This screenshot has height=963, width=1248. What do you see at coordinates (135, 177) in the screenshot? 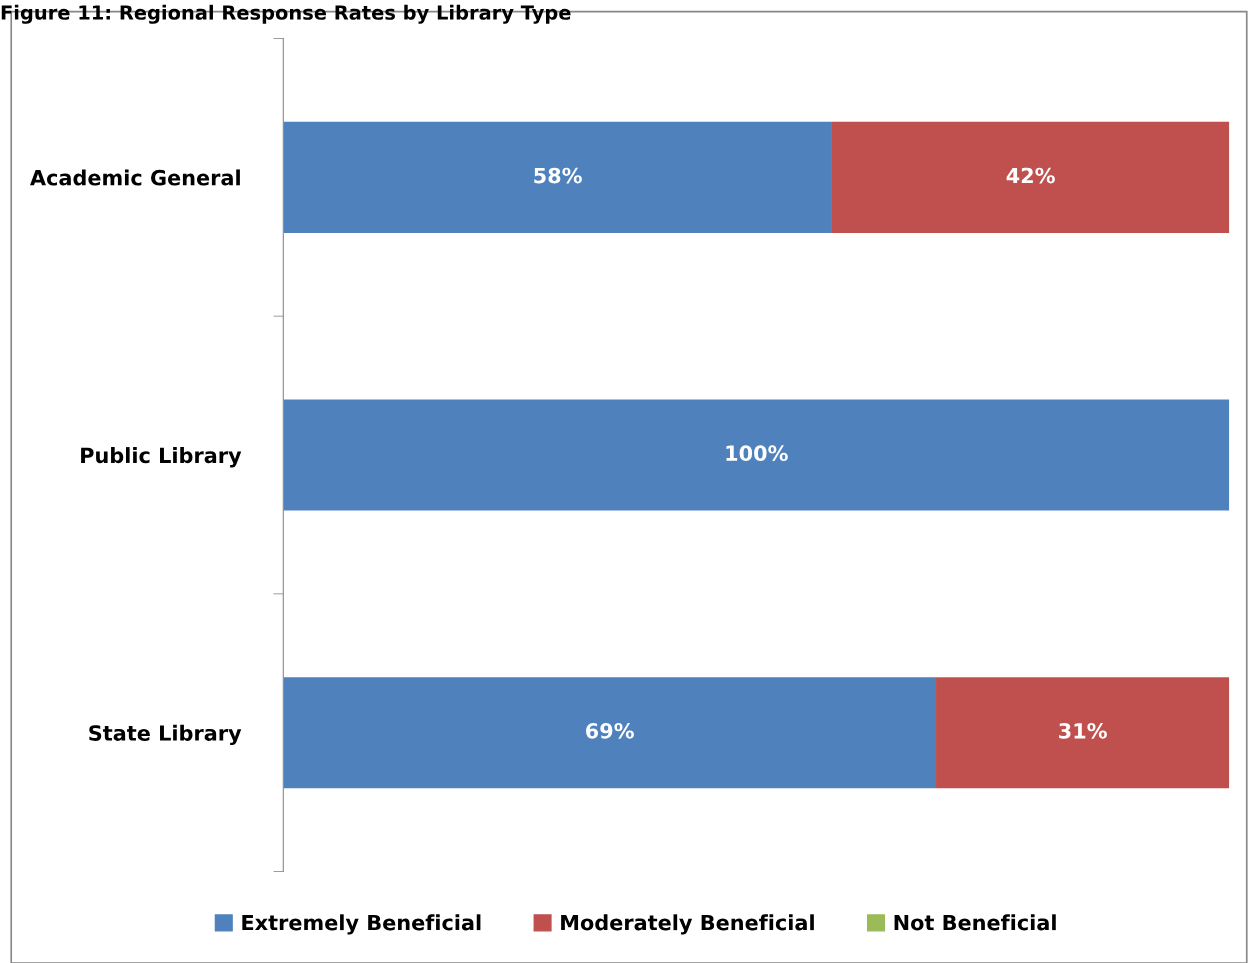
I see `y-tick-label: Academic General` at bounding box center [135, 177].